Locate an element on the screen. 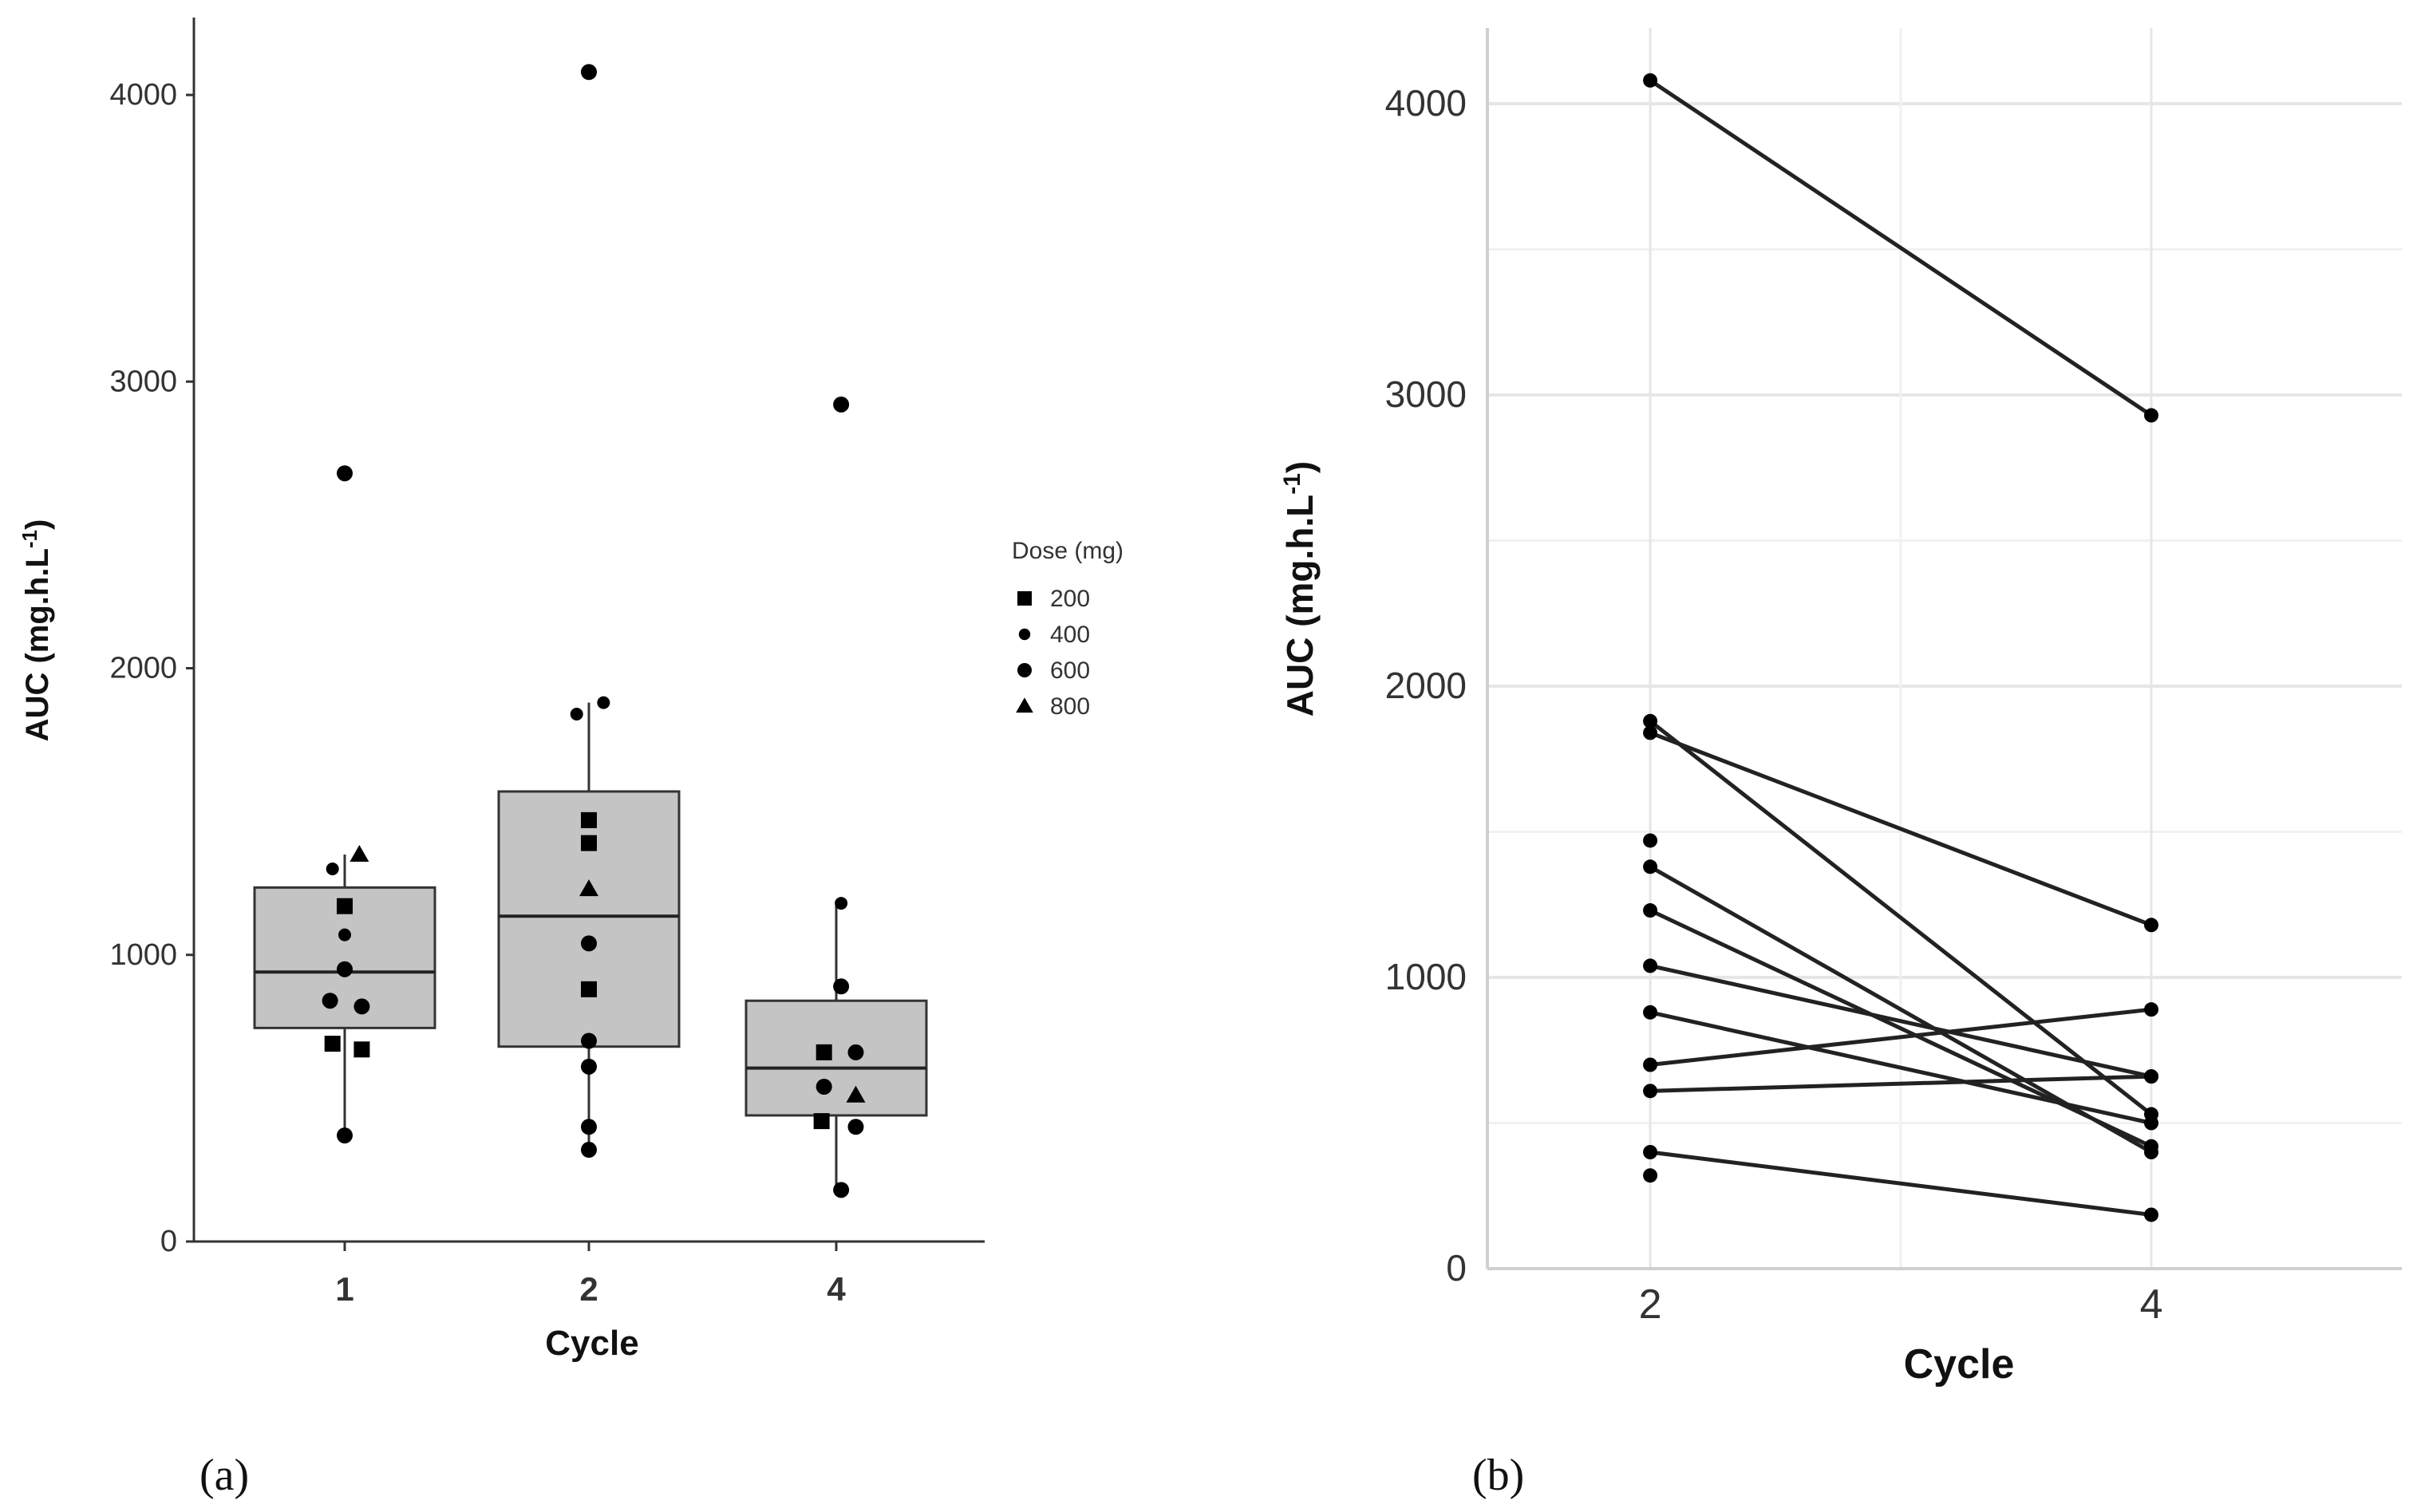 The image size is (2409, 1512). legend-items: 200 400 600 800 is located at coordinates (1053, 653).